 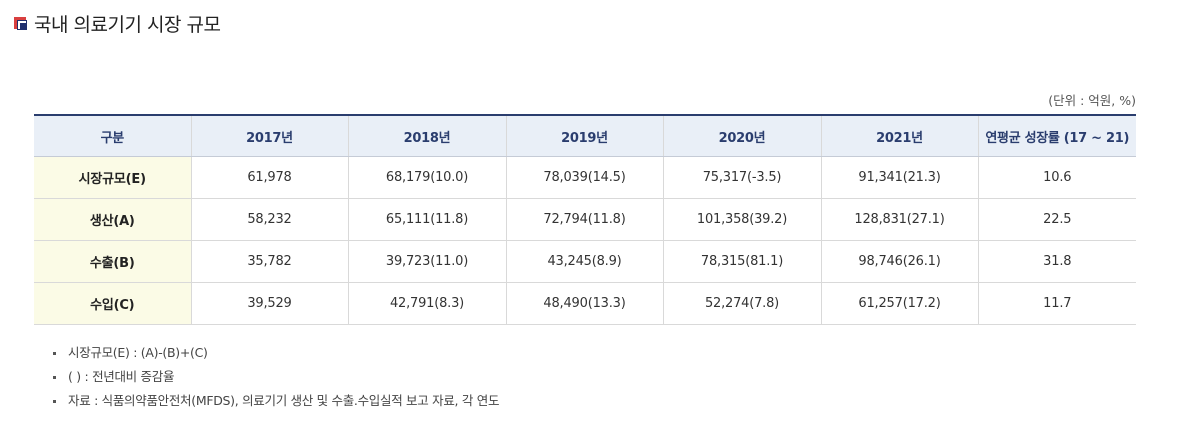 What do you see at coordinates (1056, 219) in the screenshot?
I see `table-cell: 22.5` at bounding box center [1056, 219].